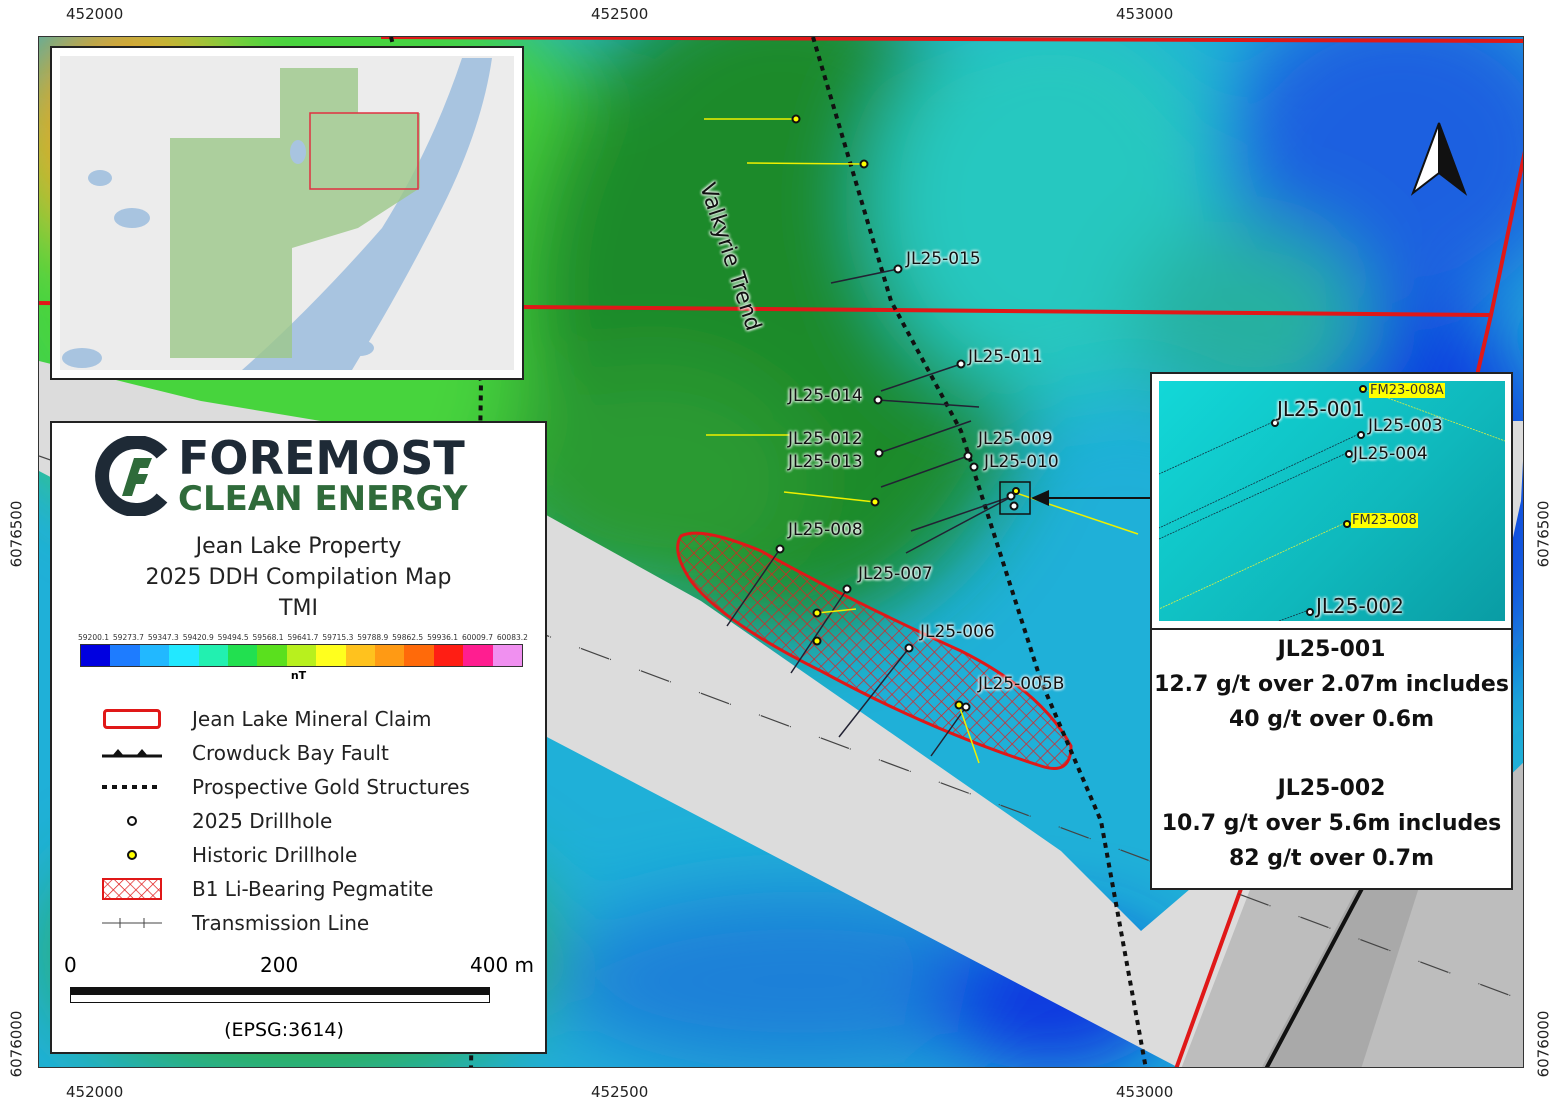  I want to click on y-tick-right: 6076000, so click(1543, 1044).